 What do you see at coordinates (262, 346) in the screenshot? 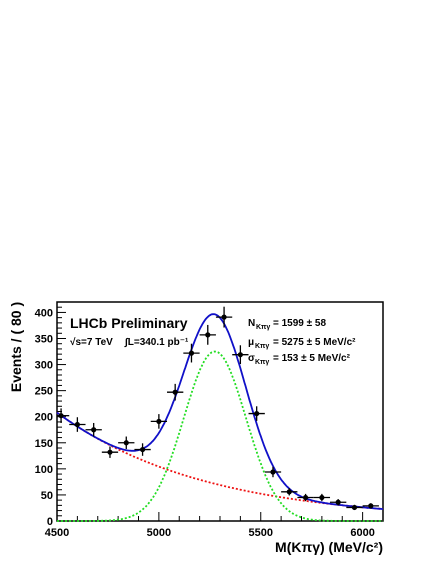
I see `fit-mean-subscript: Kπγ` at bounding box center [262, 346].